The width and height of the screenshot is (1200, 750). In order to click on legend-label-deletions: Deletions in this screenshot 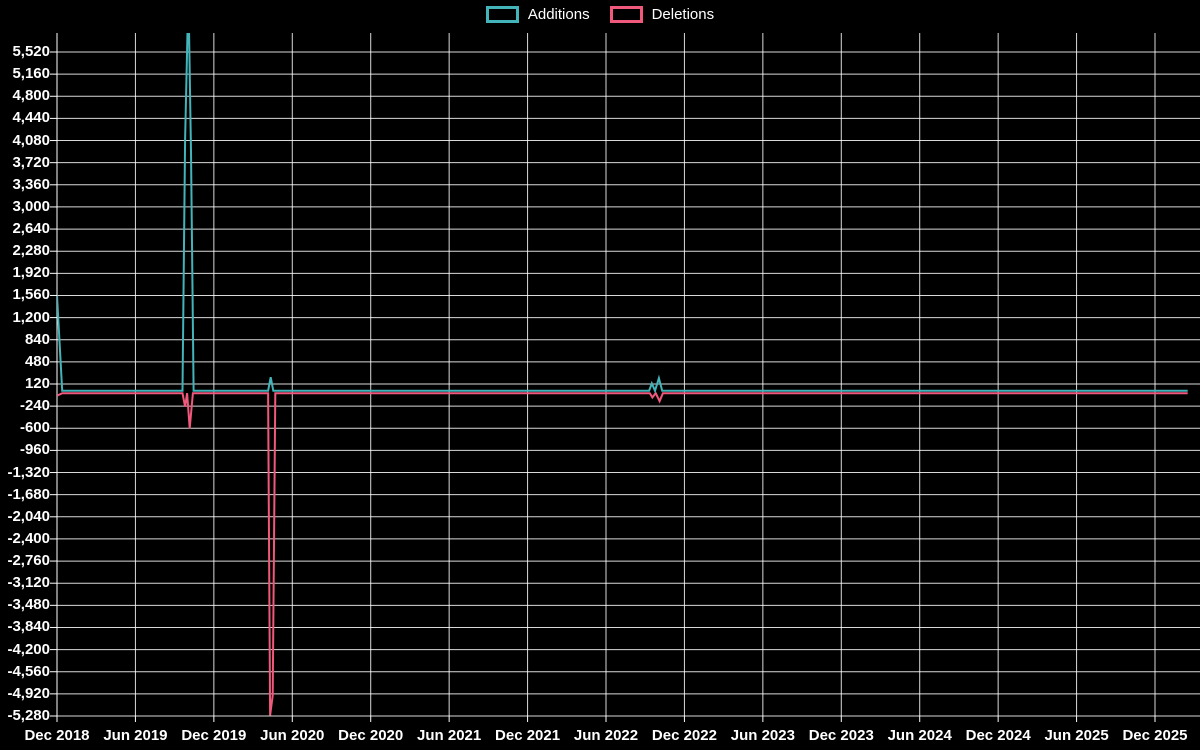, I will do `click(683, 14)`.